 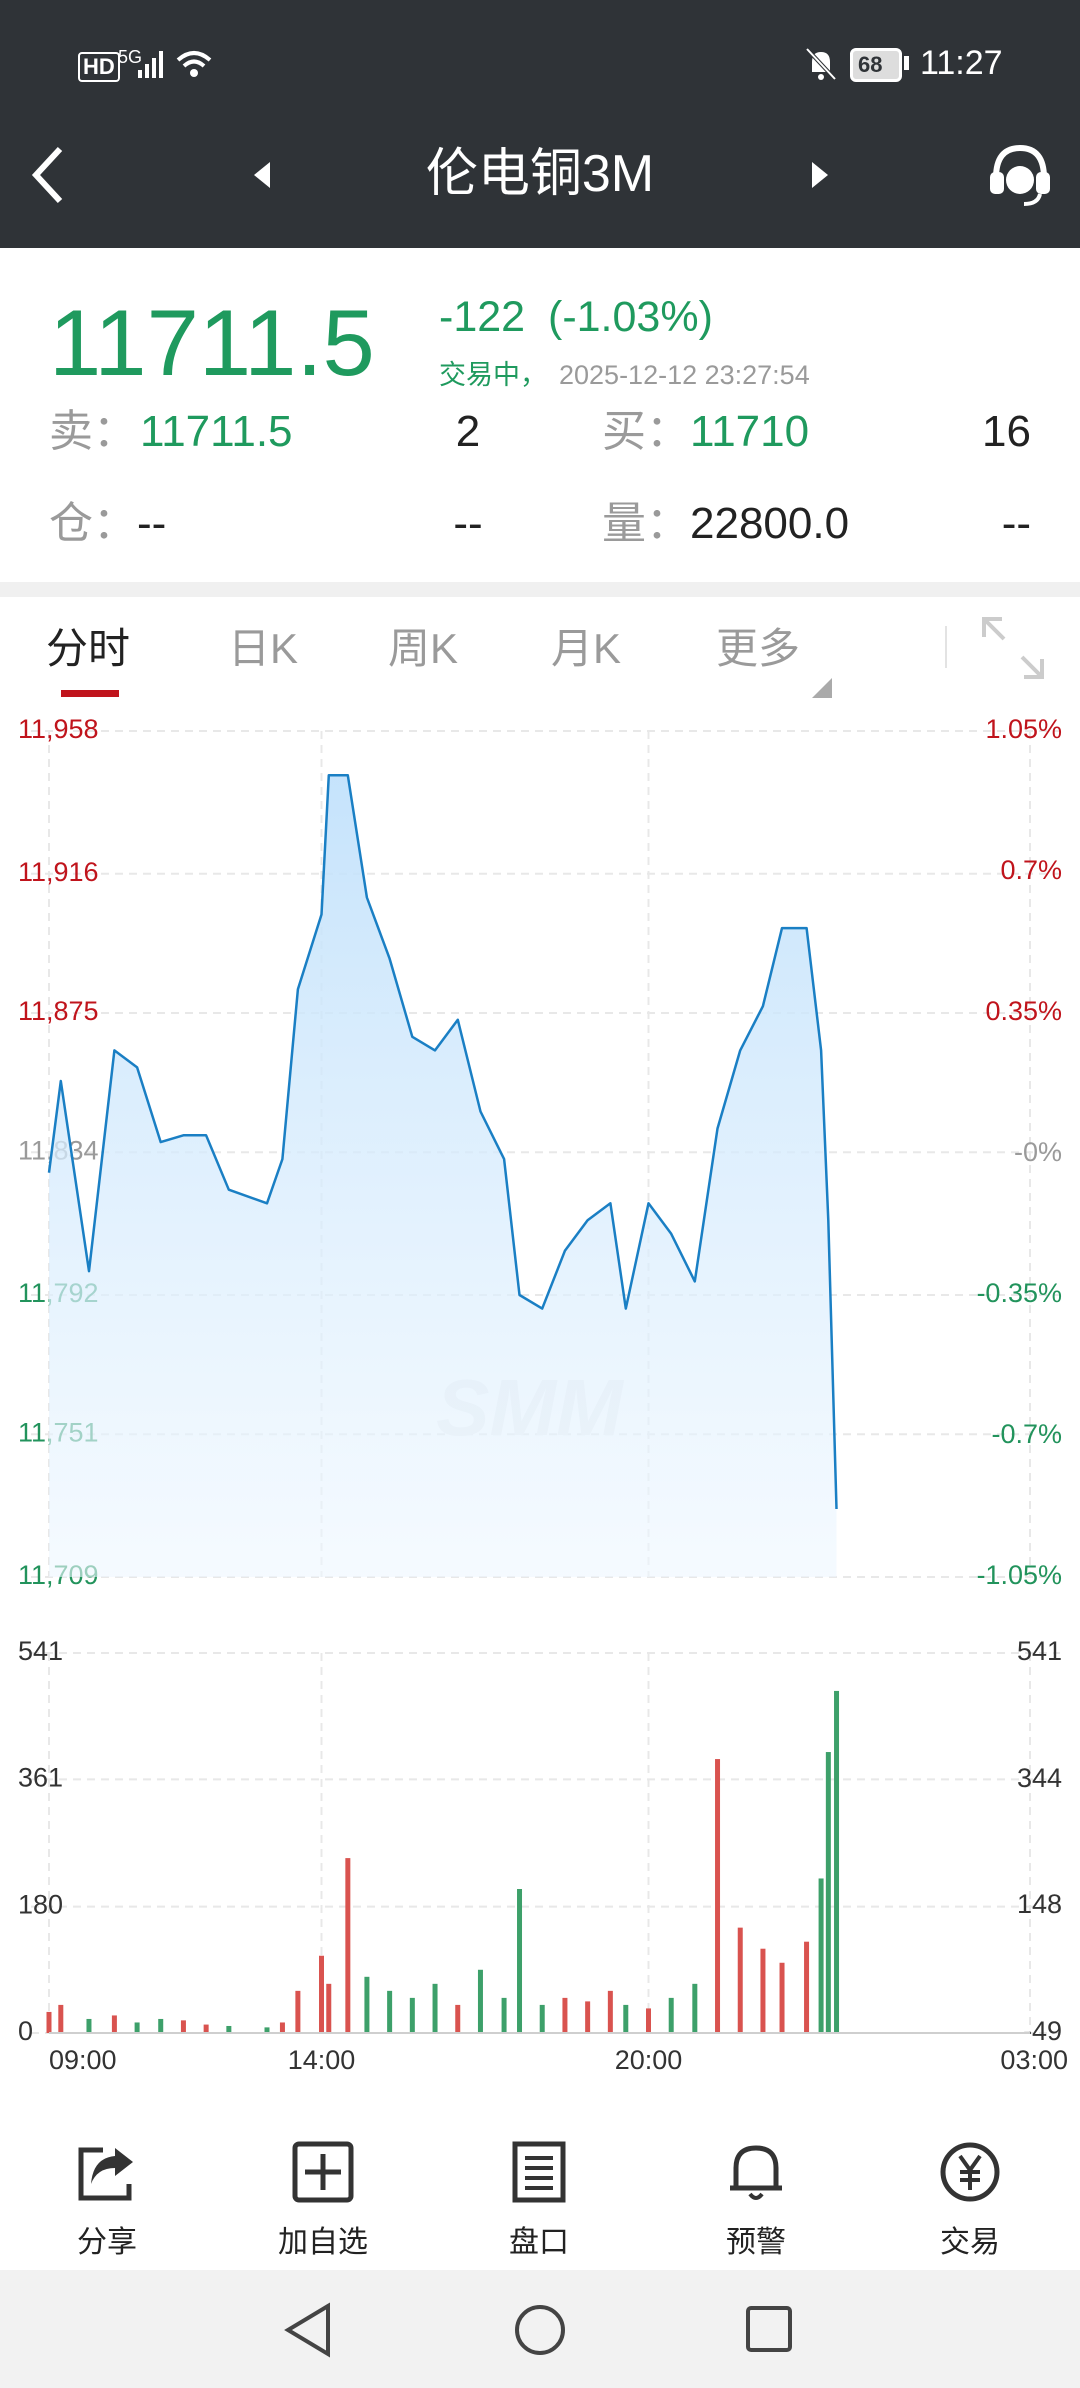 What do you see at coordinates (40, 1778) in the screenshot?
I see `y-tick-label: 361` at bounding box center [40, 1778].